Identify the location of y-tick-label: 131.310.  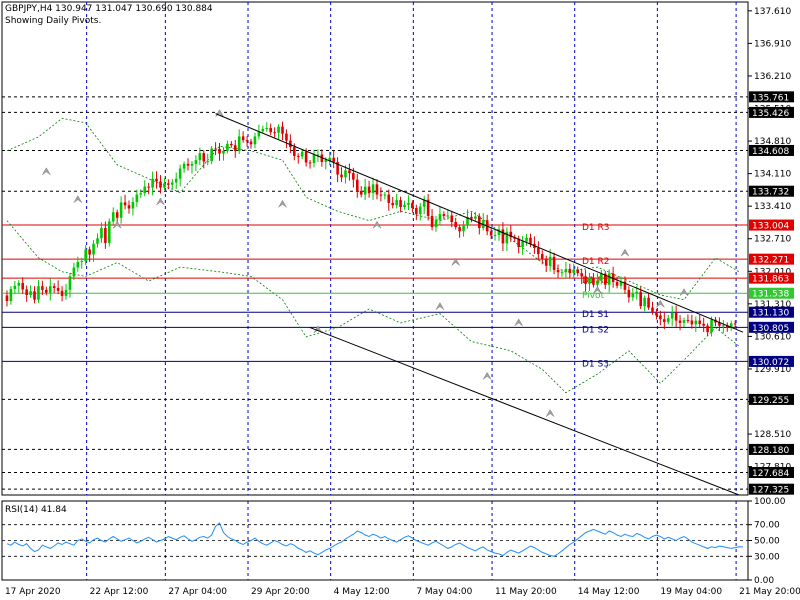
(772, 305).